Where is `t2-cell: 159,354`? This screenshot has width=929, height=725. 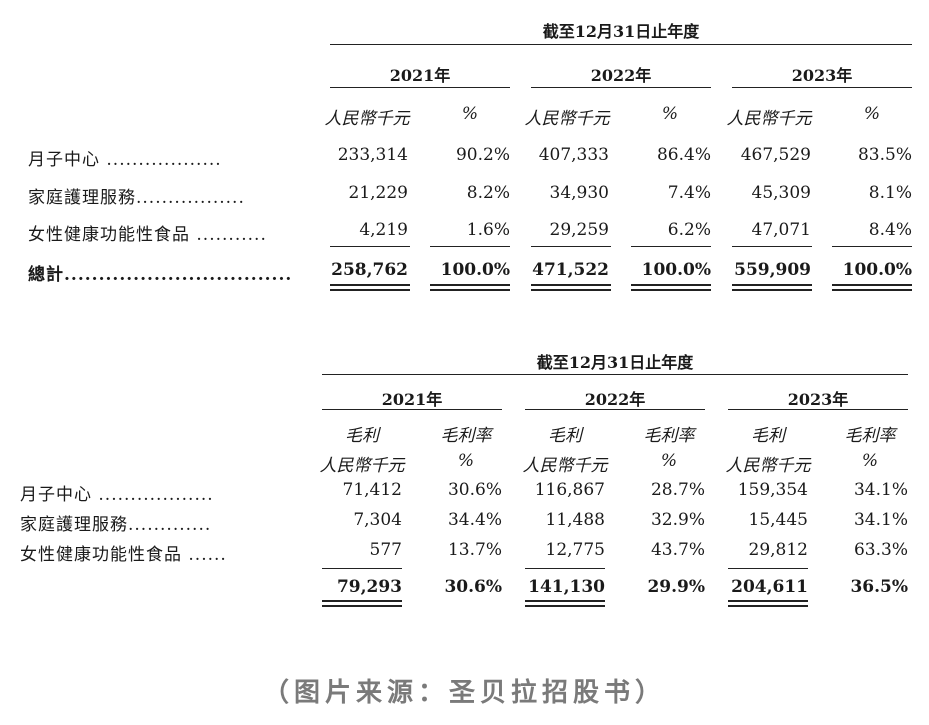
t2-cell: 159,354 is located at coordinates (772, 490).